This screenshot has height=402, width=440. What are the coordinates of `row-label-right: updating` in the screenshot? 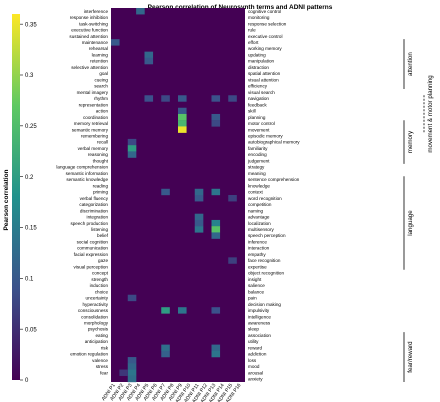 It's located at (257, 54).